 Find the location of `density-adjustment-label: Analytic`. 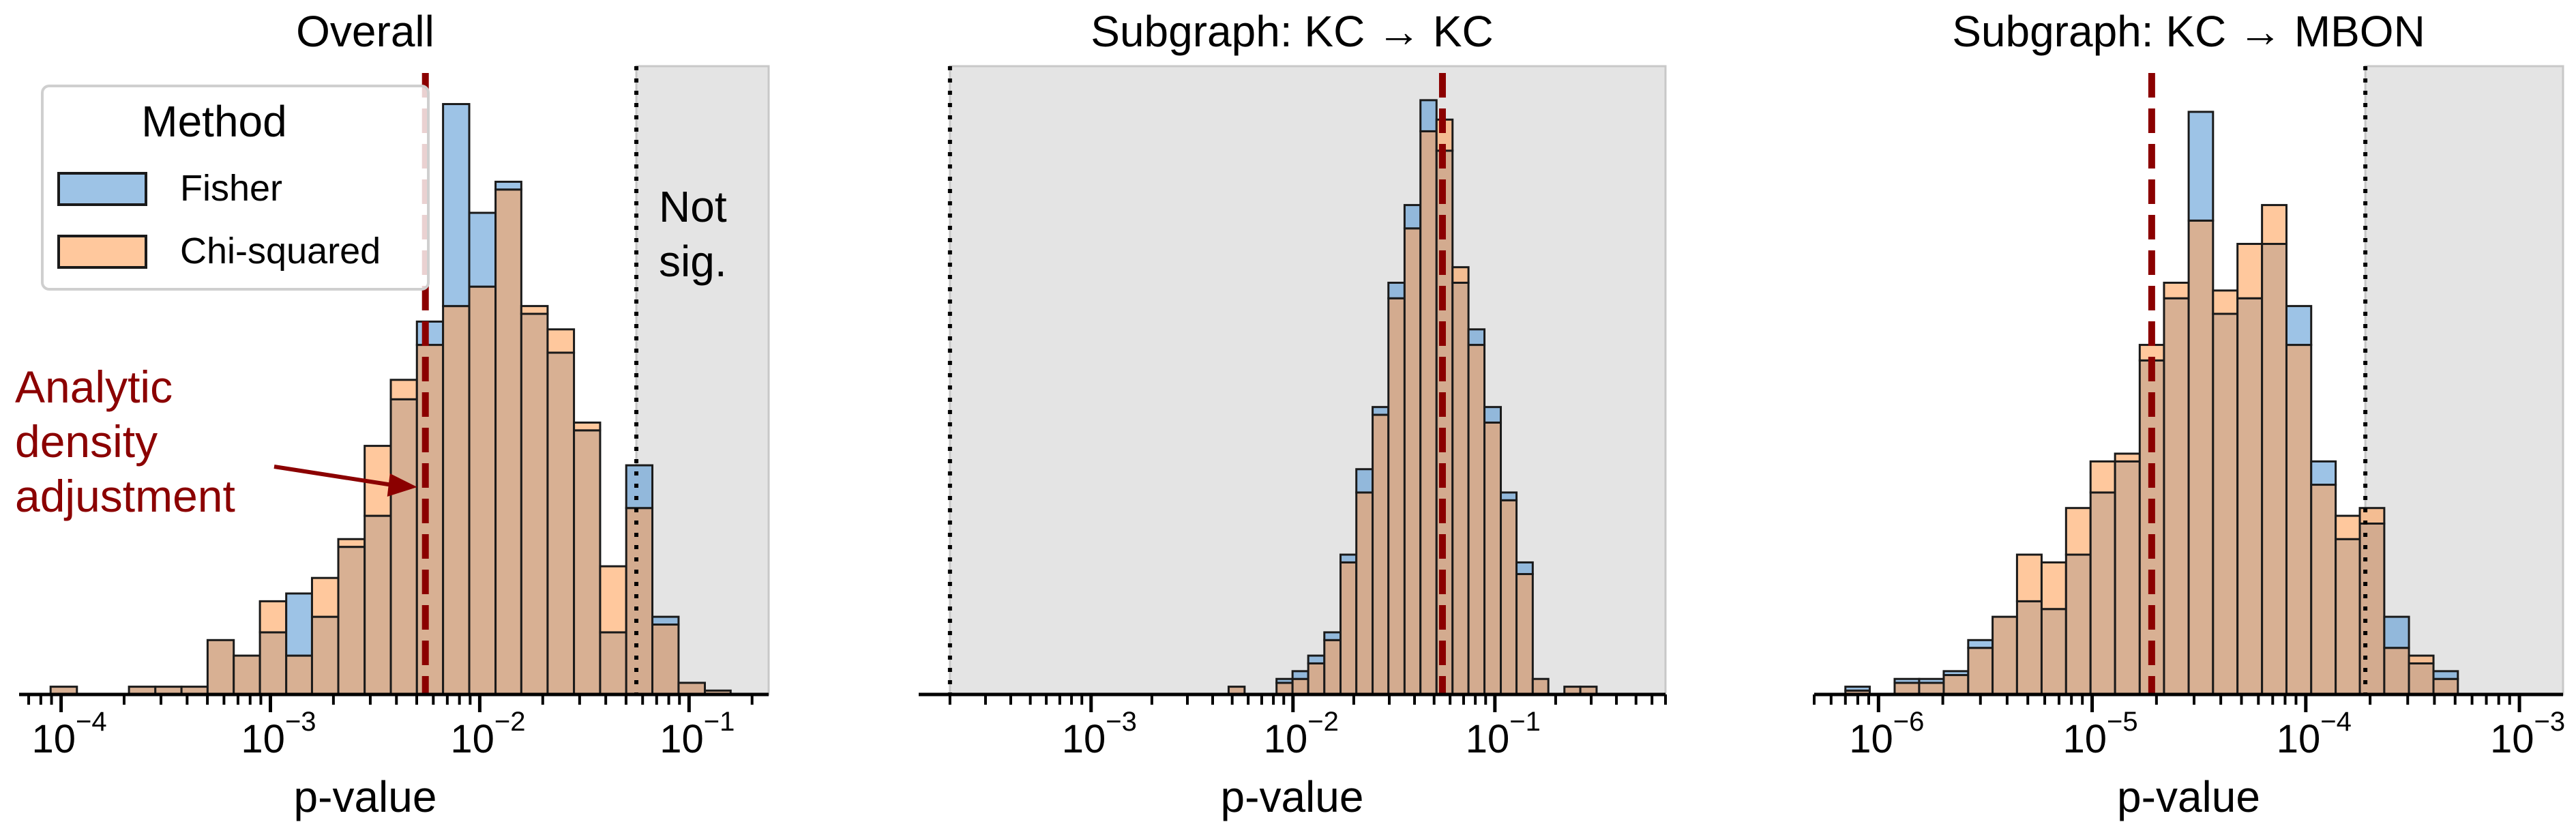

density-adjustment-label: Analytic is located at coordinates (94, 387).